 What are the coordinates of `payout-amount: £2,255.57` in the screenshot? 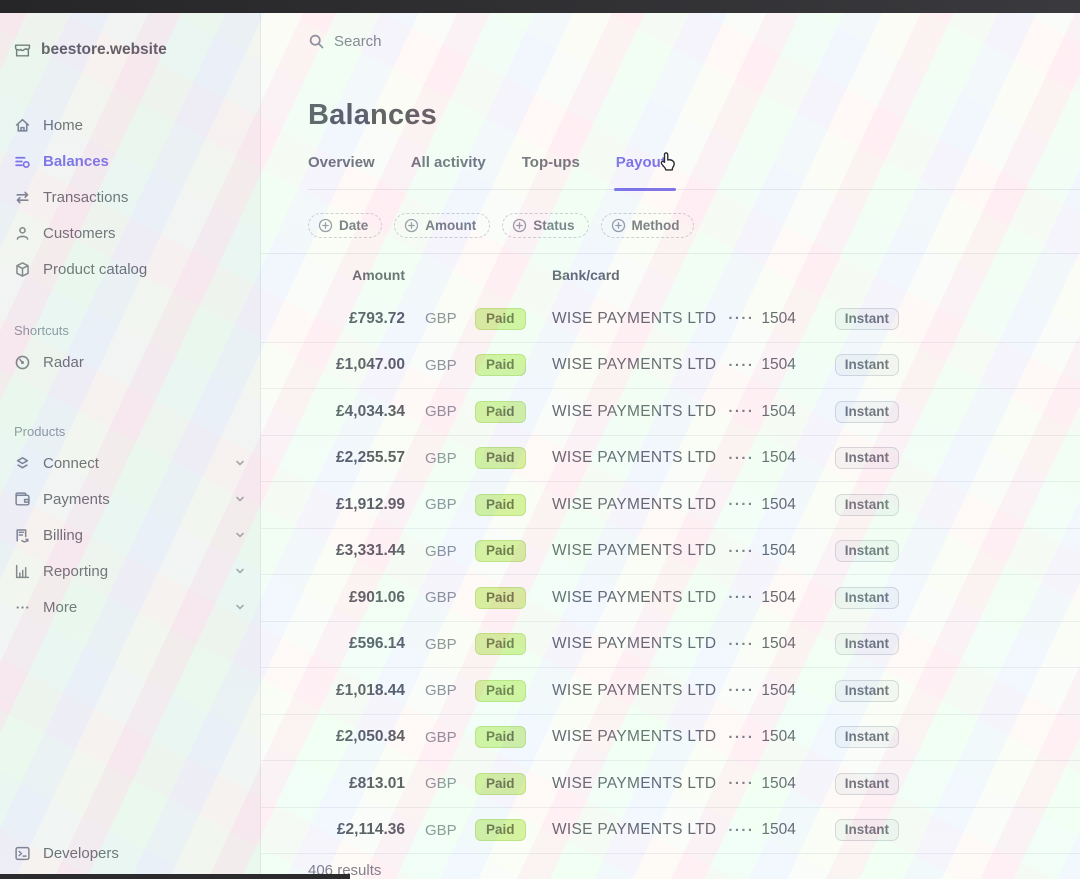 It's located at (370, 458).